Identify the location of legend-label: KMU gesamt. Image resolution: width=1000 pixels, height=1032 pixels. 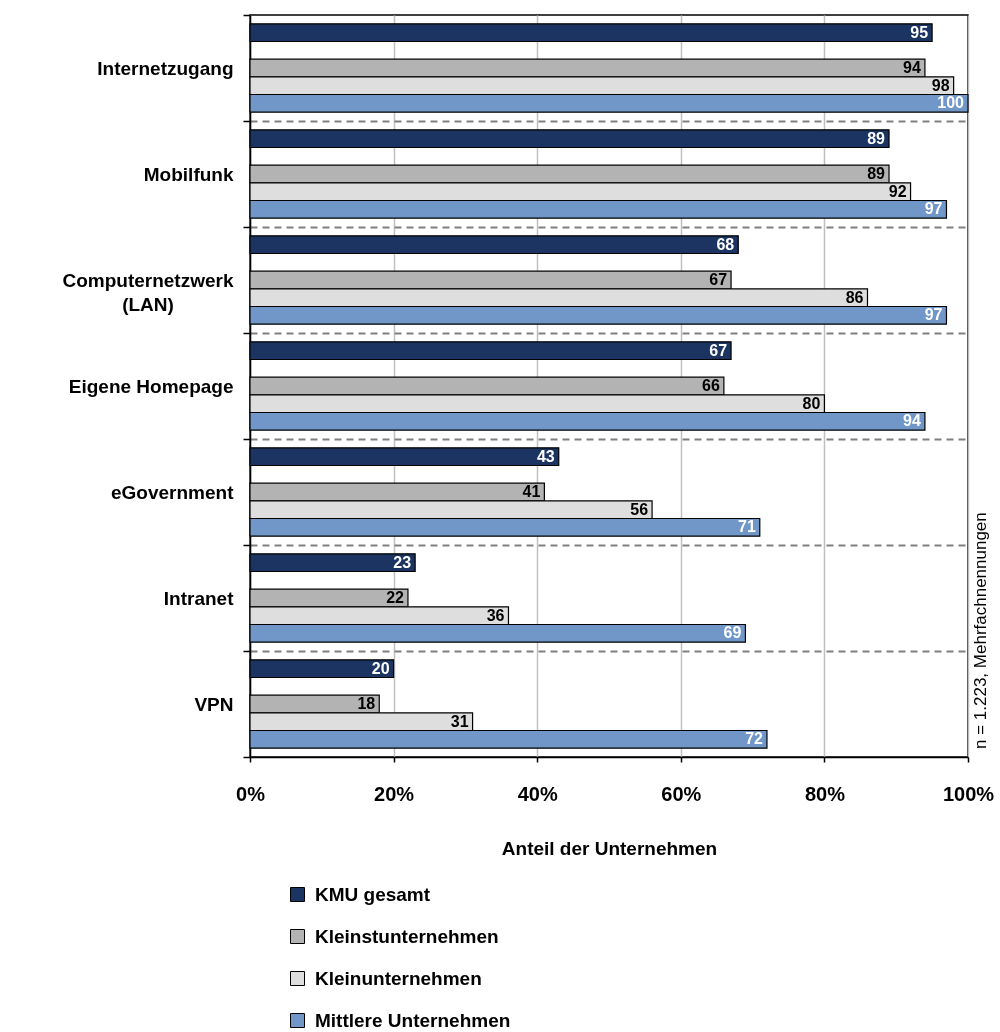
(373, 894).